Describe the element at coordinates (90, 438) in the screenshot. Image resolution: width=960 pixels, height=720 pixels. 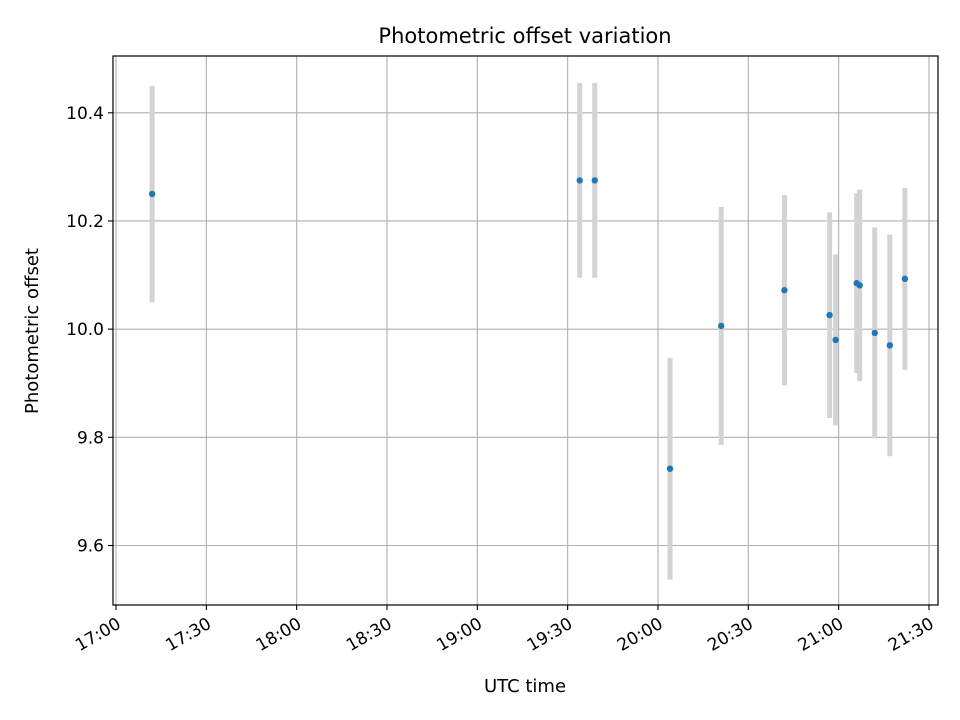
I see `y-tick-label: 9.8` at that location.